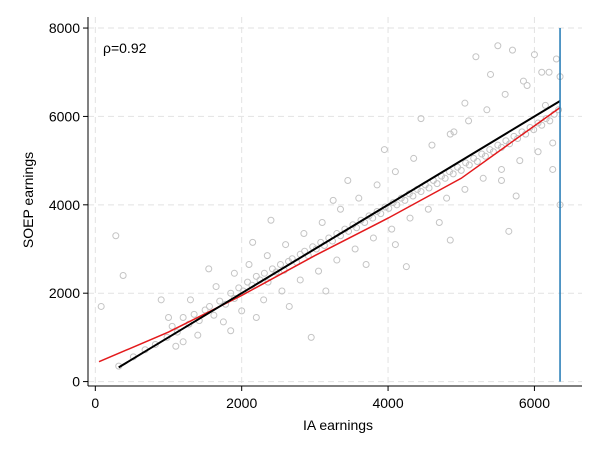 This screenshot has height=451, width=602. Describe the element at coordinates (534, 403) in the screenshot. I see `x-tick-label: 6000` at that location.